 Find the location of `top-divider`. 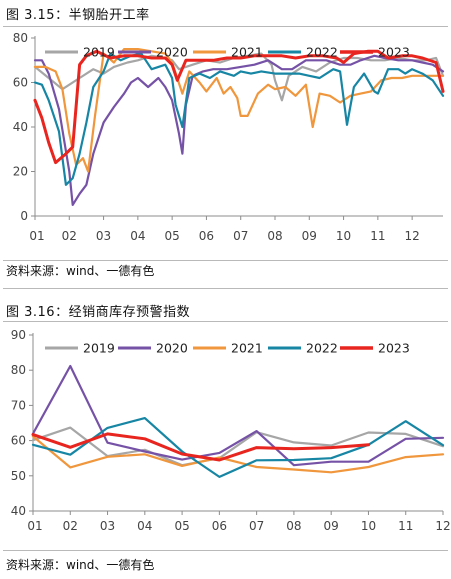

top-divider is located at coordinates (225, 288).